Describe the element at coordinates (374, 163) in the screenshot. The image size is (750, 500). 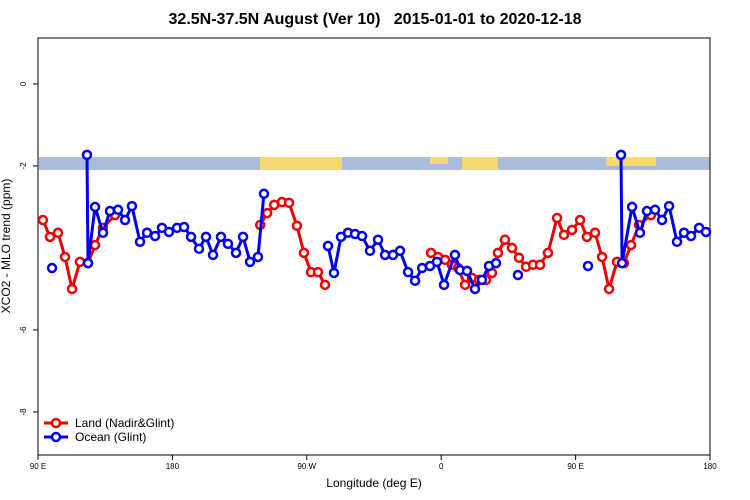
I see `land-mask-strip` at that location.